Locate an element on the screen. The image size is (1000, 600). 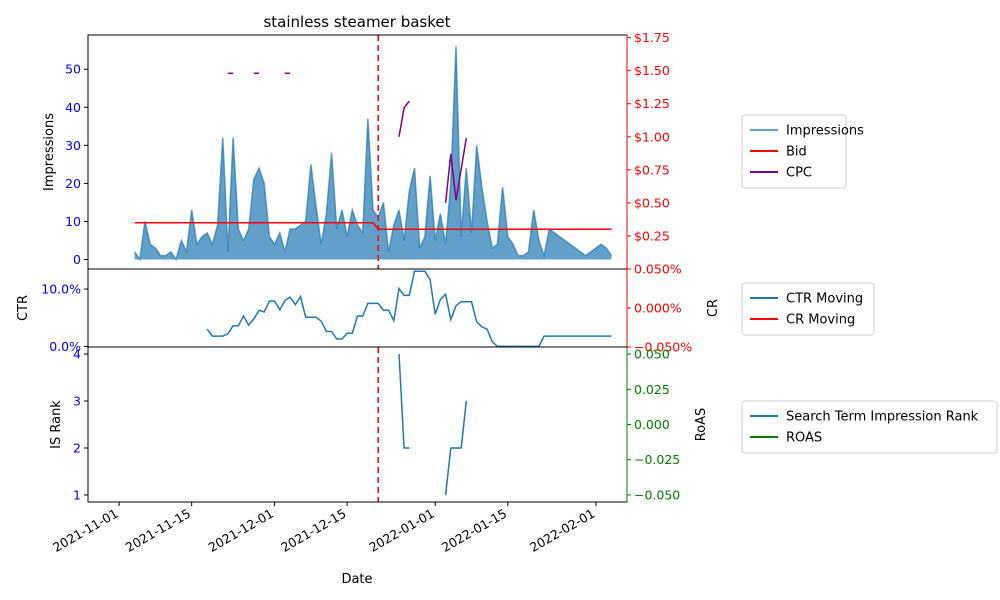
right-tick-label: $0.50 is located at coordinates (652, 202).